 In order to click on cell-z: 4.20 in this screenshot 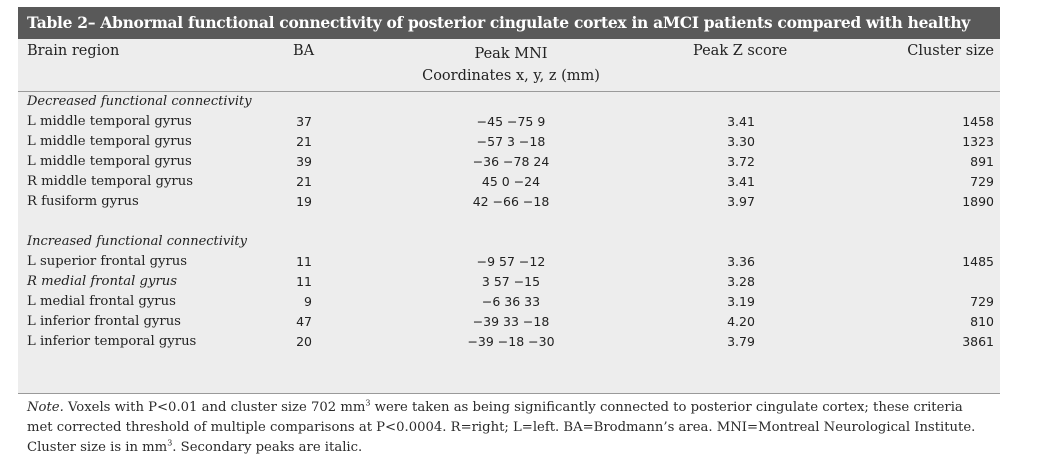, I will do `click(741, 321)`.